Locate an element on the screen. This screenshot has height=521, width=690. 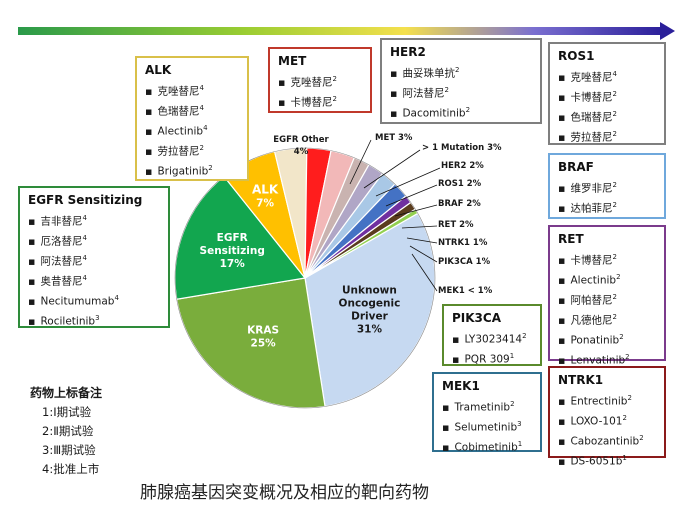
leader-line-multi is located at coordinates (392, 169).